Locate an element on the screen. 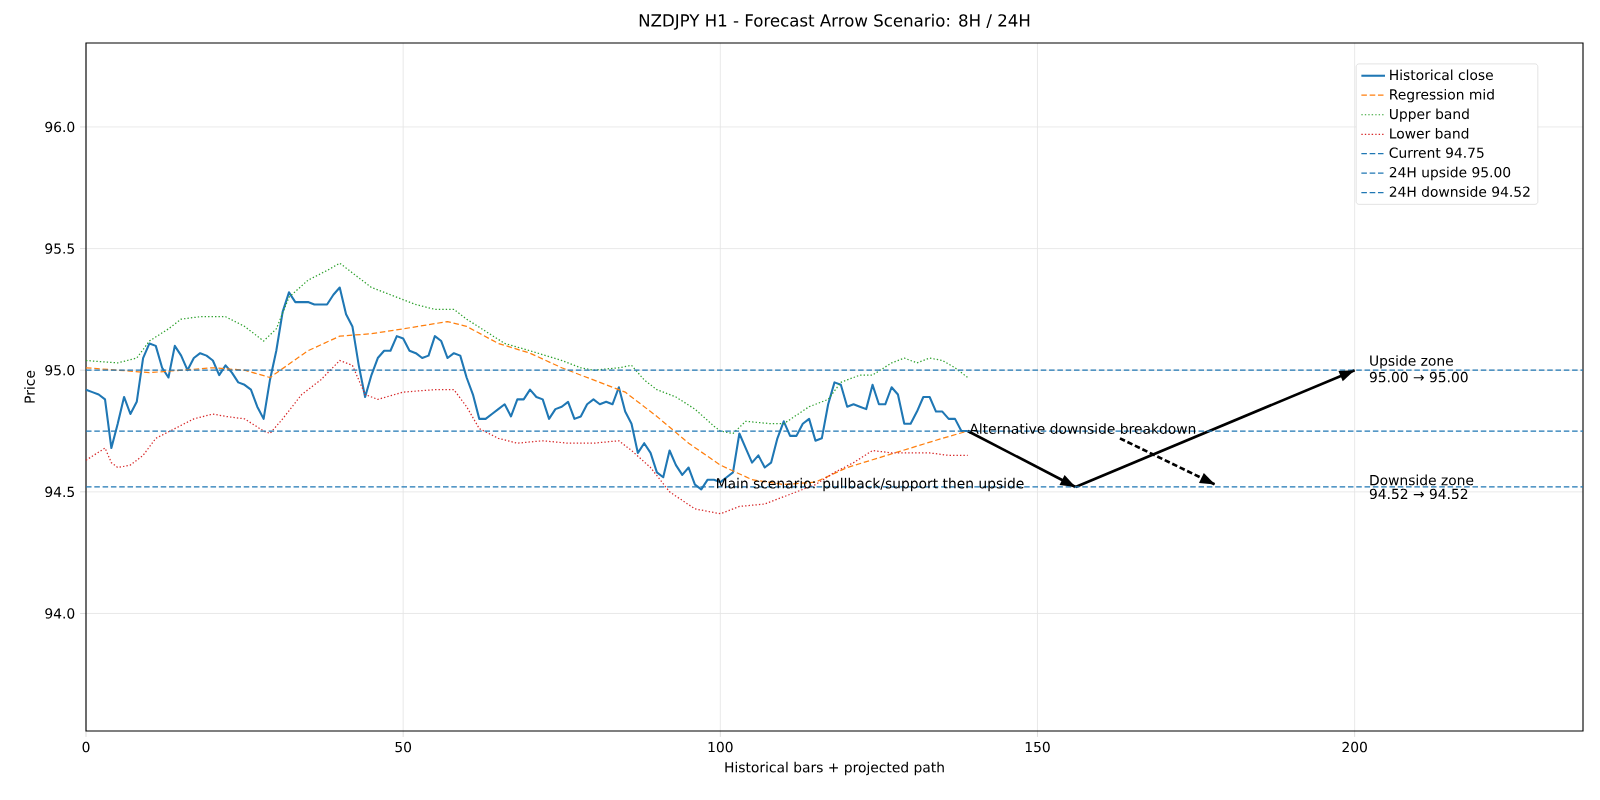 The height and width of the screenshot is (800, 1600). annotation: 94.52 → 94.52 is located at coordinates (1418, 494).